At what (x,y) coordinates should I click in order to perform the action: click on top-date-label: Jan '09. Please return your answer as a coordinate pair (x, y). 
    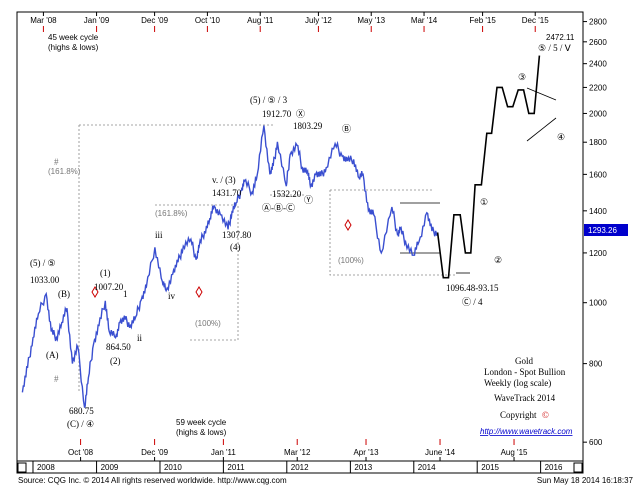
    Looking at the image, I should click on (97, 20).